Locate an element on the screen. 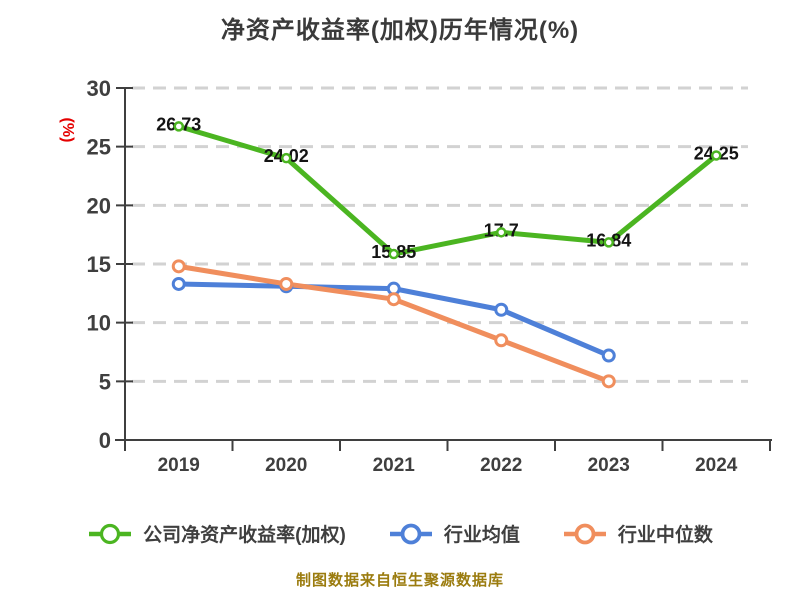 The width and height of the screenshot is (800, 600). y-axis-tick-label: 20 is located at coordinates (99, 205).